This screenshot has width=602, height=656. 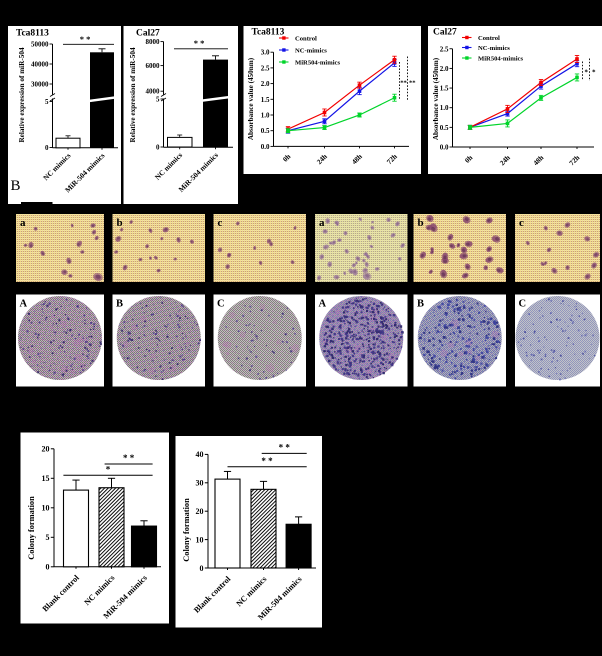 What do you see at coordinates (265, 53) in the screenshot?
I see `svg-text: 3.0` at bounding box center [265, 53].